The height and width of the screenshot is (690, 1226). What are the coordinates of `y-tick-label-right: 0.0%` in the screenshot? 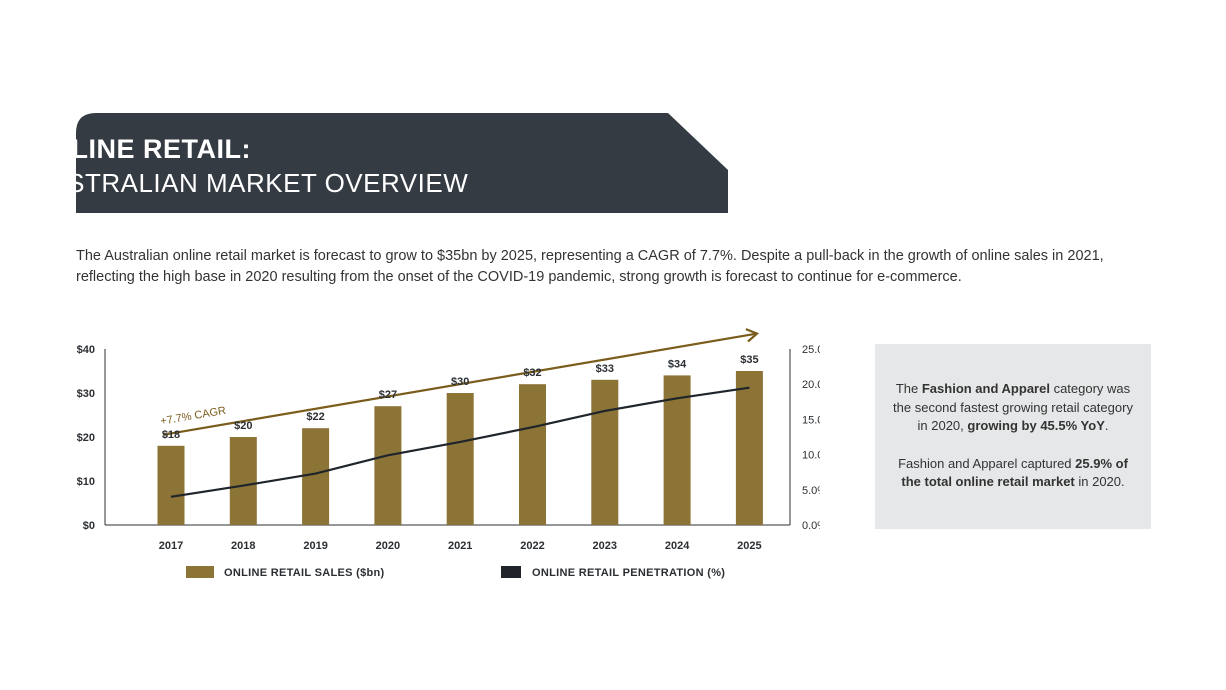 It's located at (811, 526).